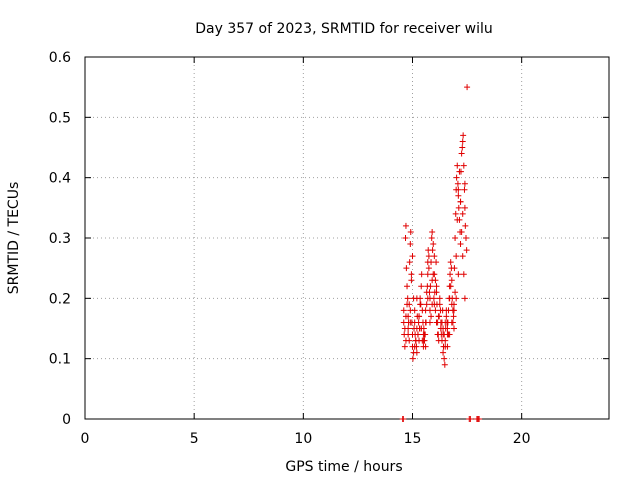 The width and height of the screenshot is (640, 480). I want to click on y-tick-label: 0, so click(66, 420).